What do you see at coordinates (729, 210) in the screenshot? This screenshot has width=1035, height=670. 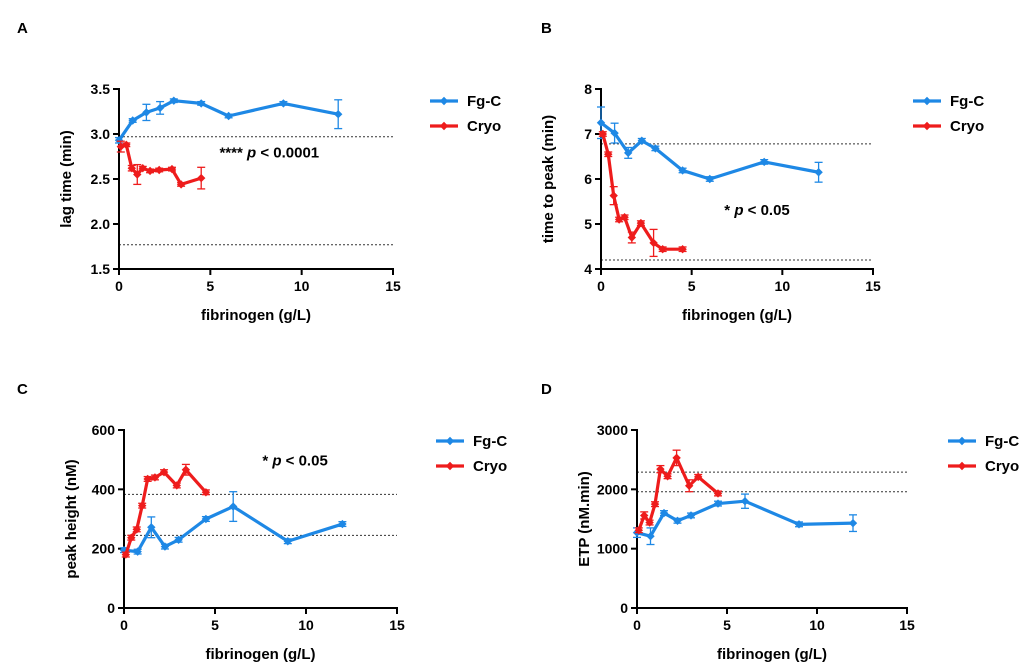 I see `annotation-stars: *` at bounding box center [729, 210].